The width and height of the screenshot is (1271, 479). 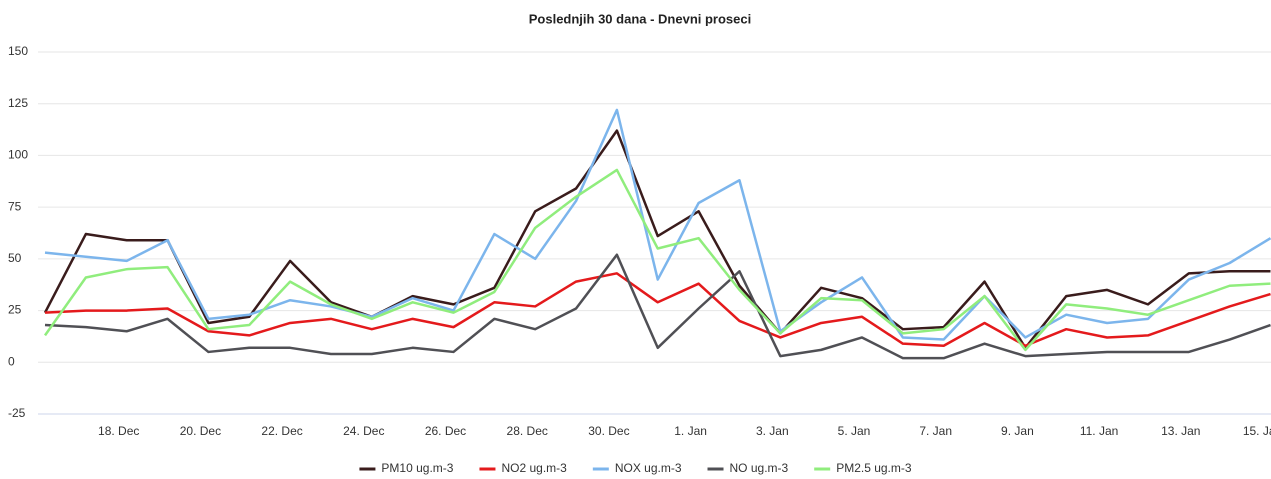 I want to click on legend-label: NO2 ug.m-3, so click(x=534, y=468).